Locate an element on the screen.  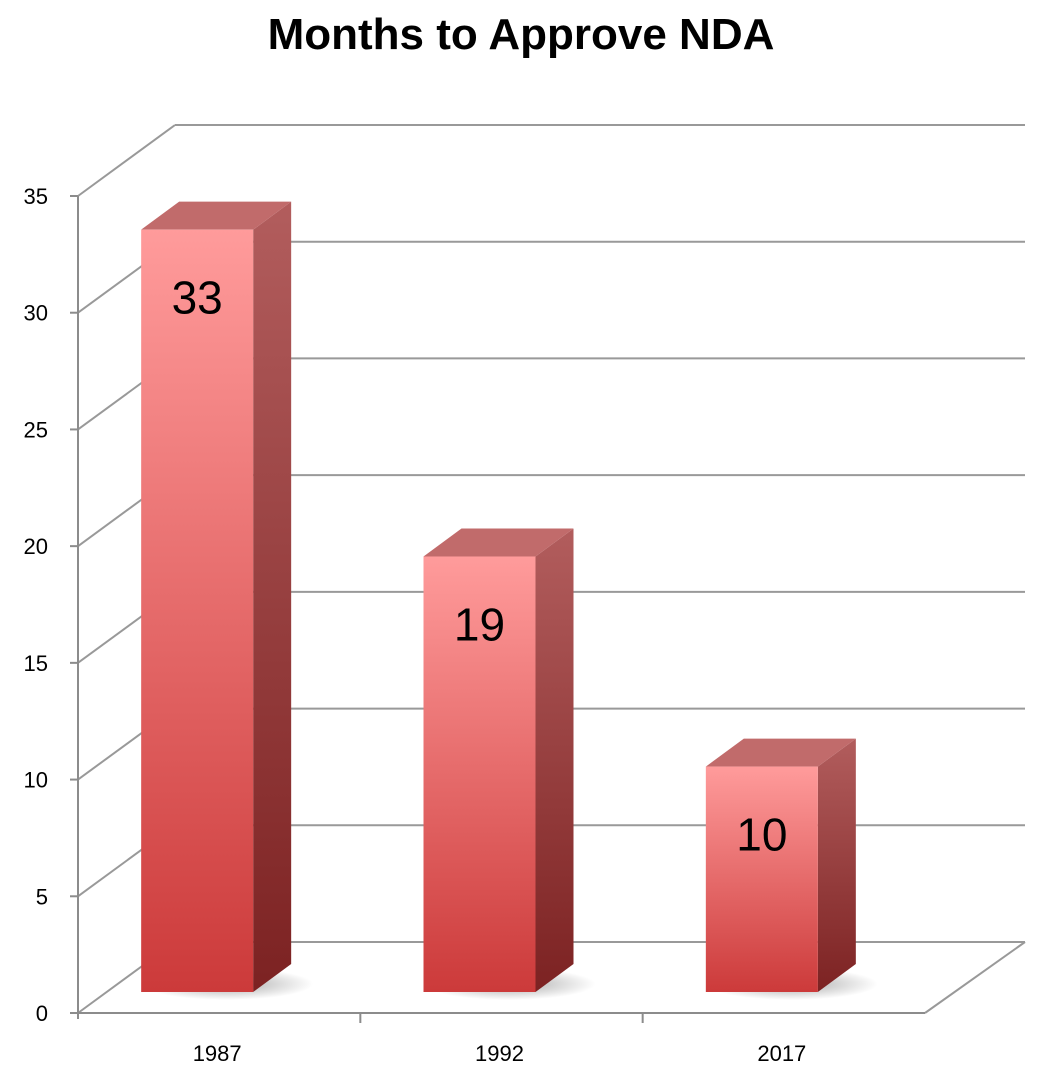
y-tick-label: 10 is located at coordinates (36, 780).